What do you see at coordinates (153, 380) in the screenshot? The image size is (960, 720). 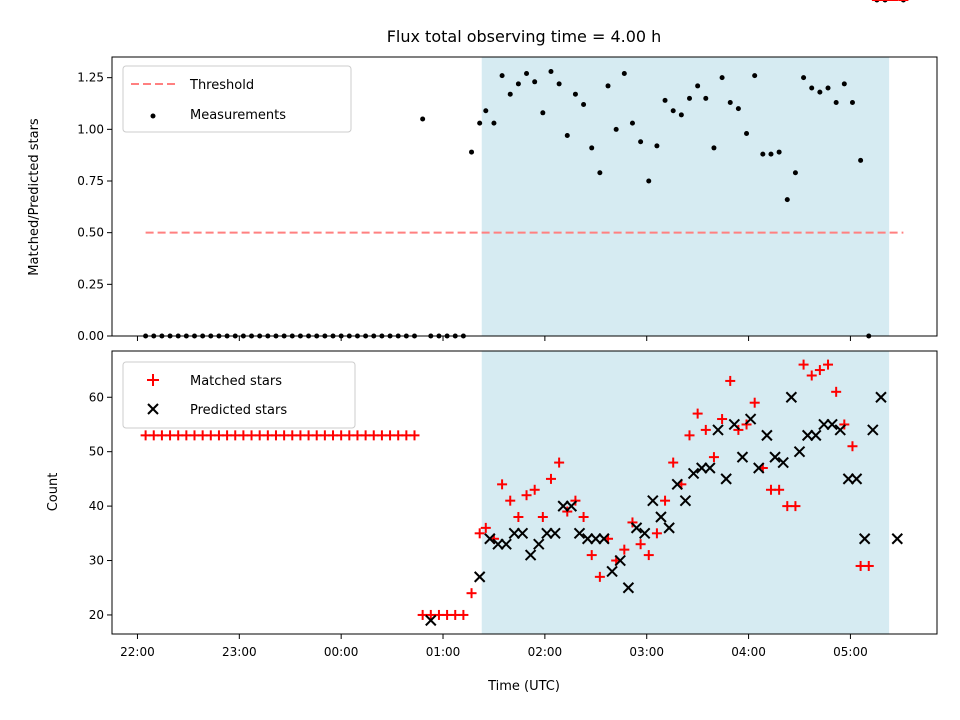 I see `matched-legend-swatch` at bounding box center [153, 380].